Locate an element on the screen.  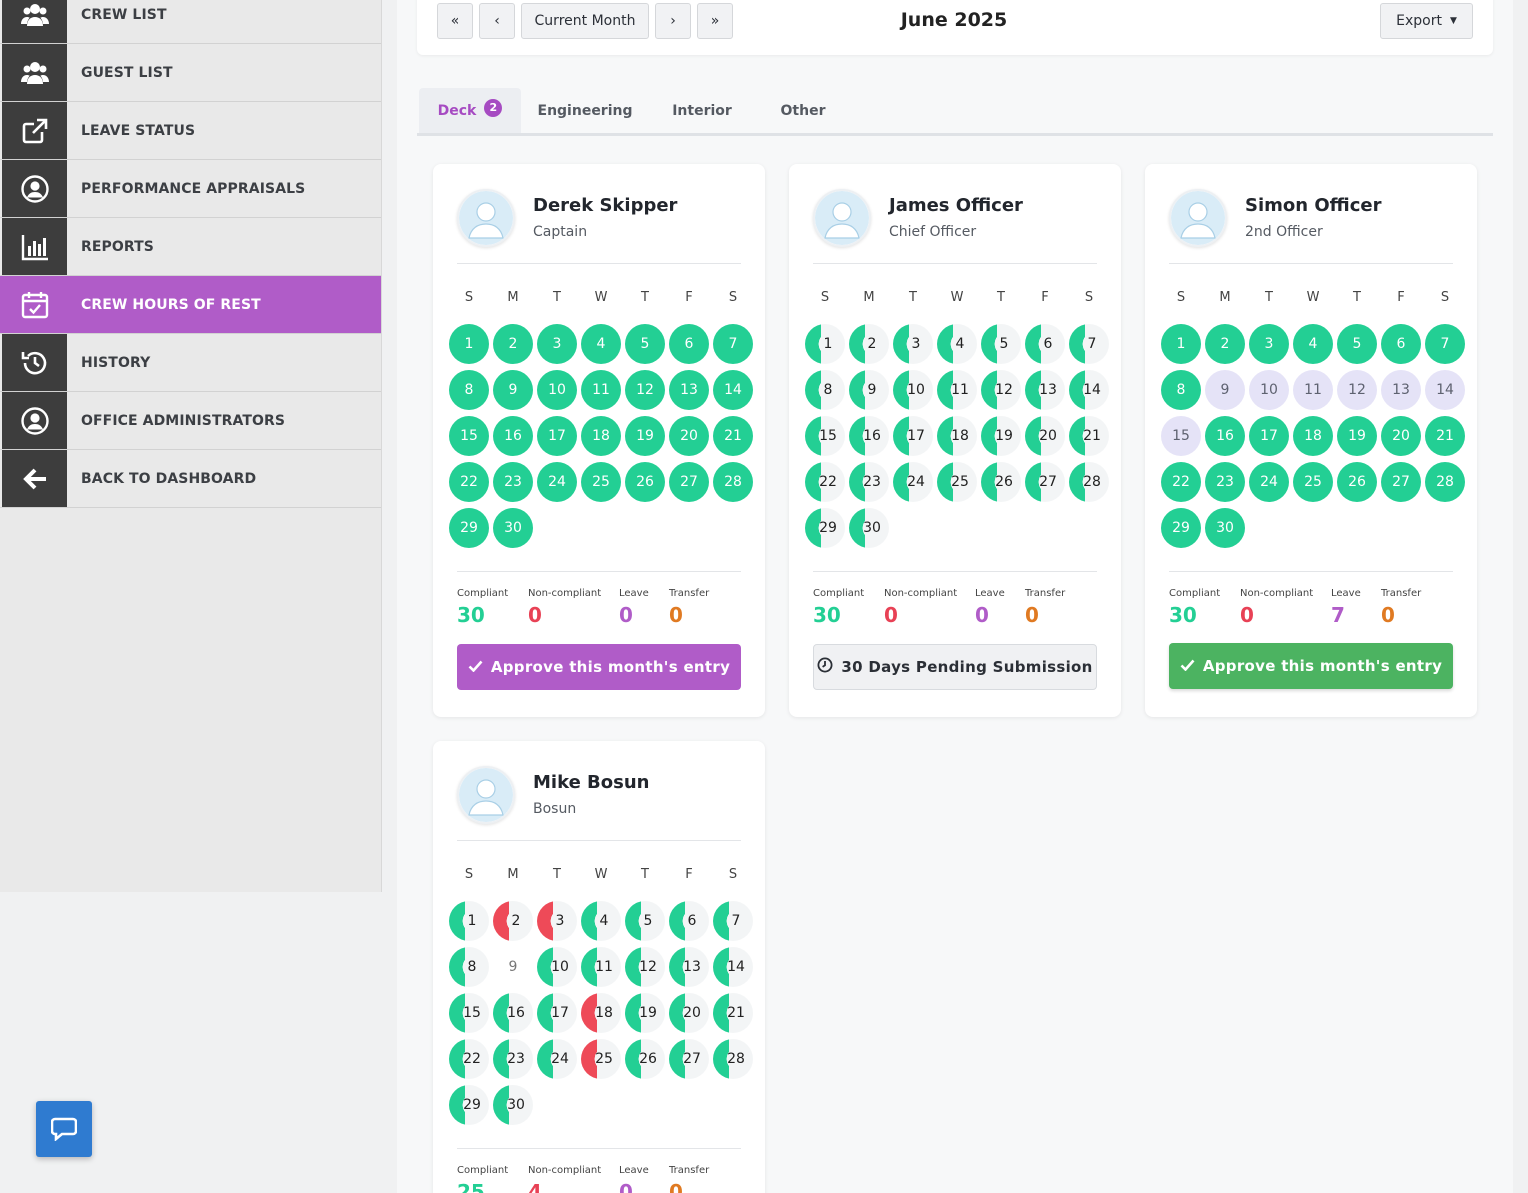
calendar-day: 21 is located at coordinates (733, 1013).